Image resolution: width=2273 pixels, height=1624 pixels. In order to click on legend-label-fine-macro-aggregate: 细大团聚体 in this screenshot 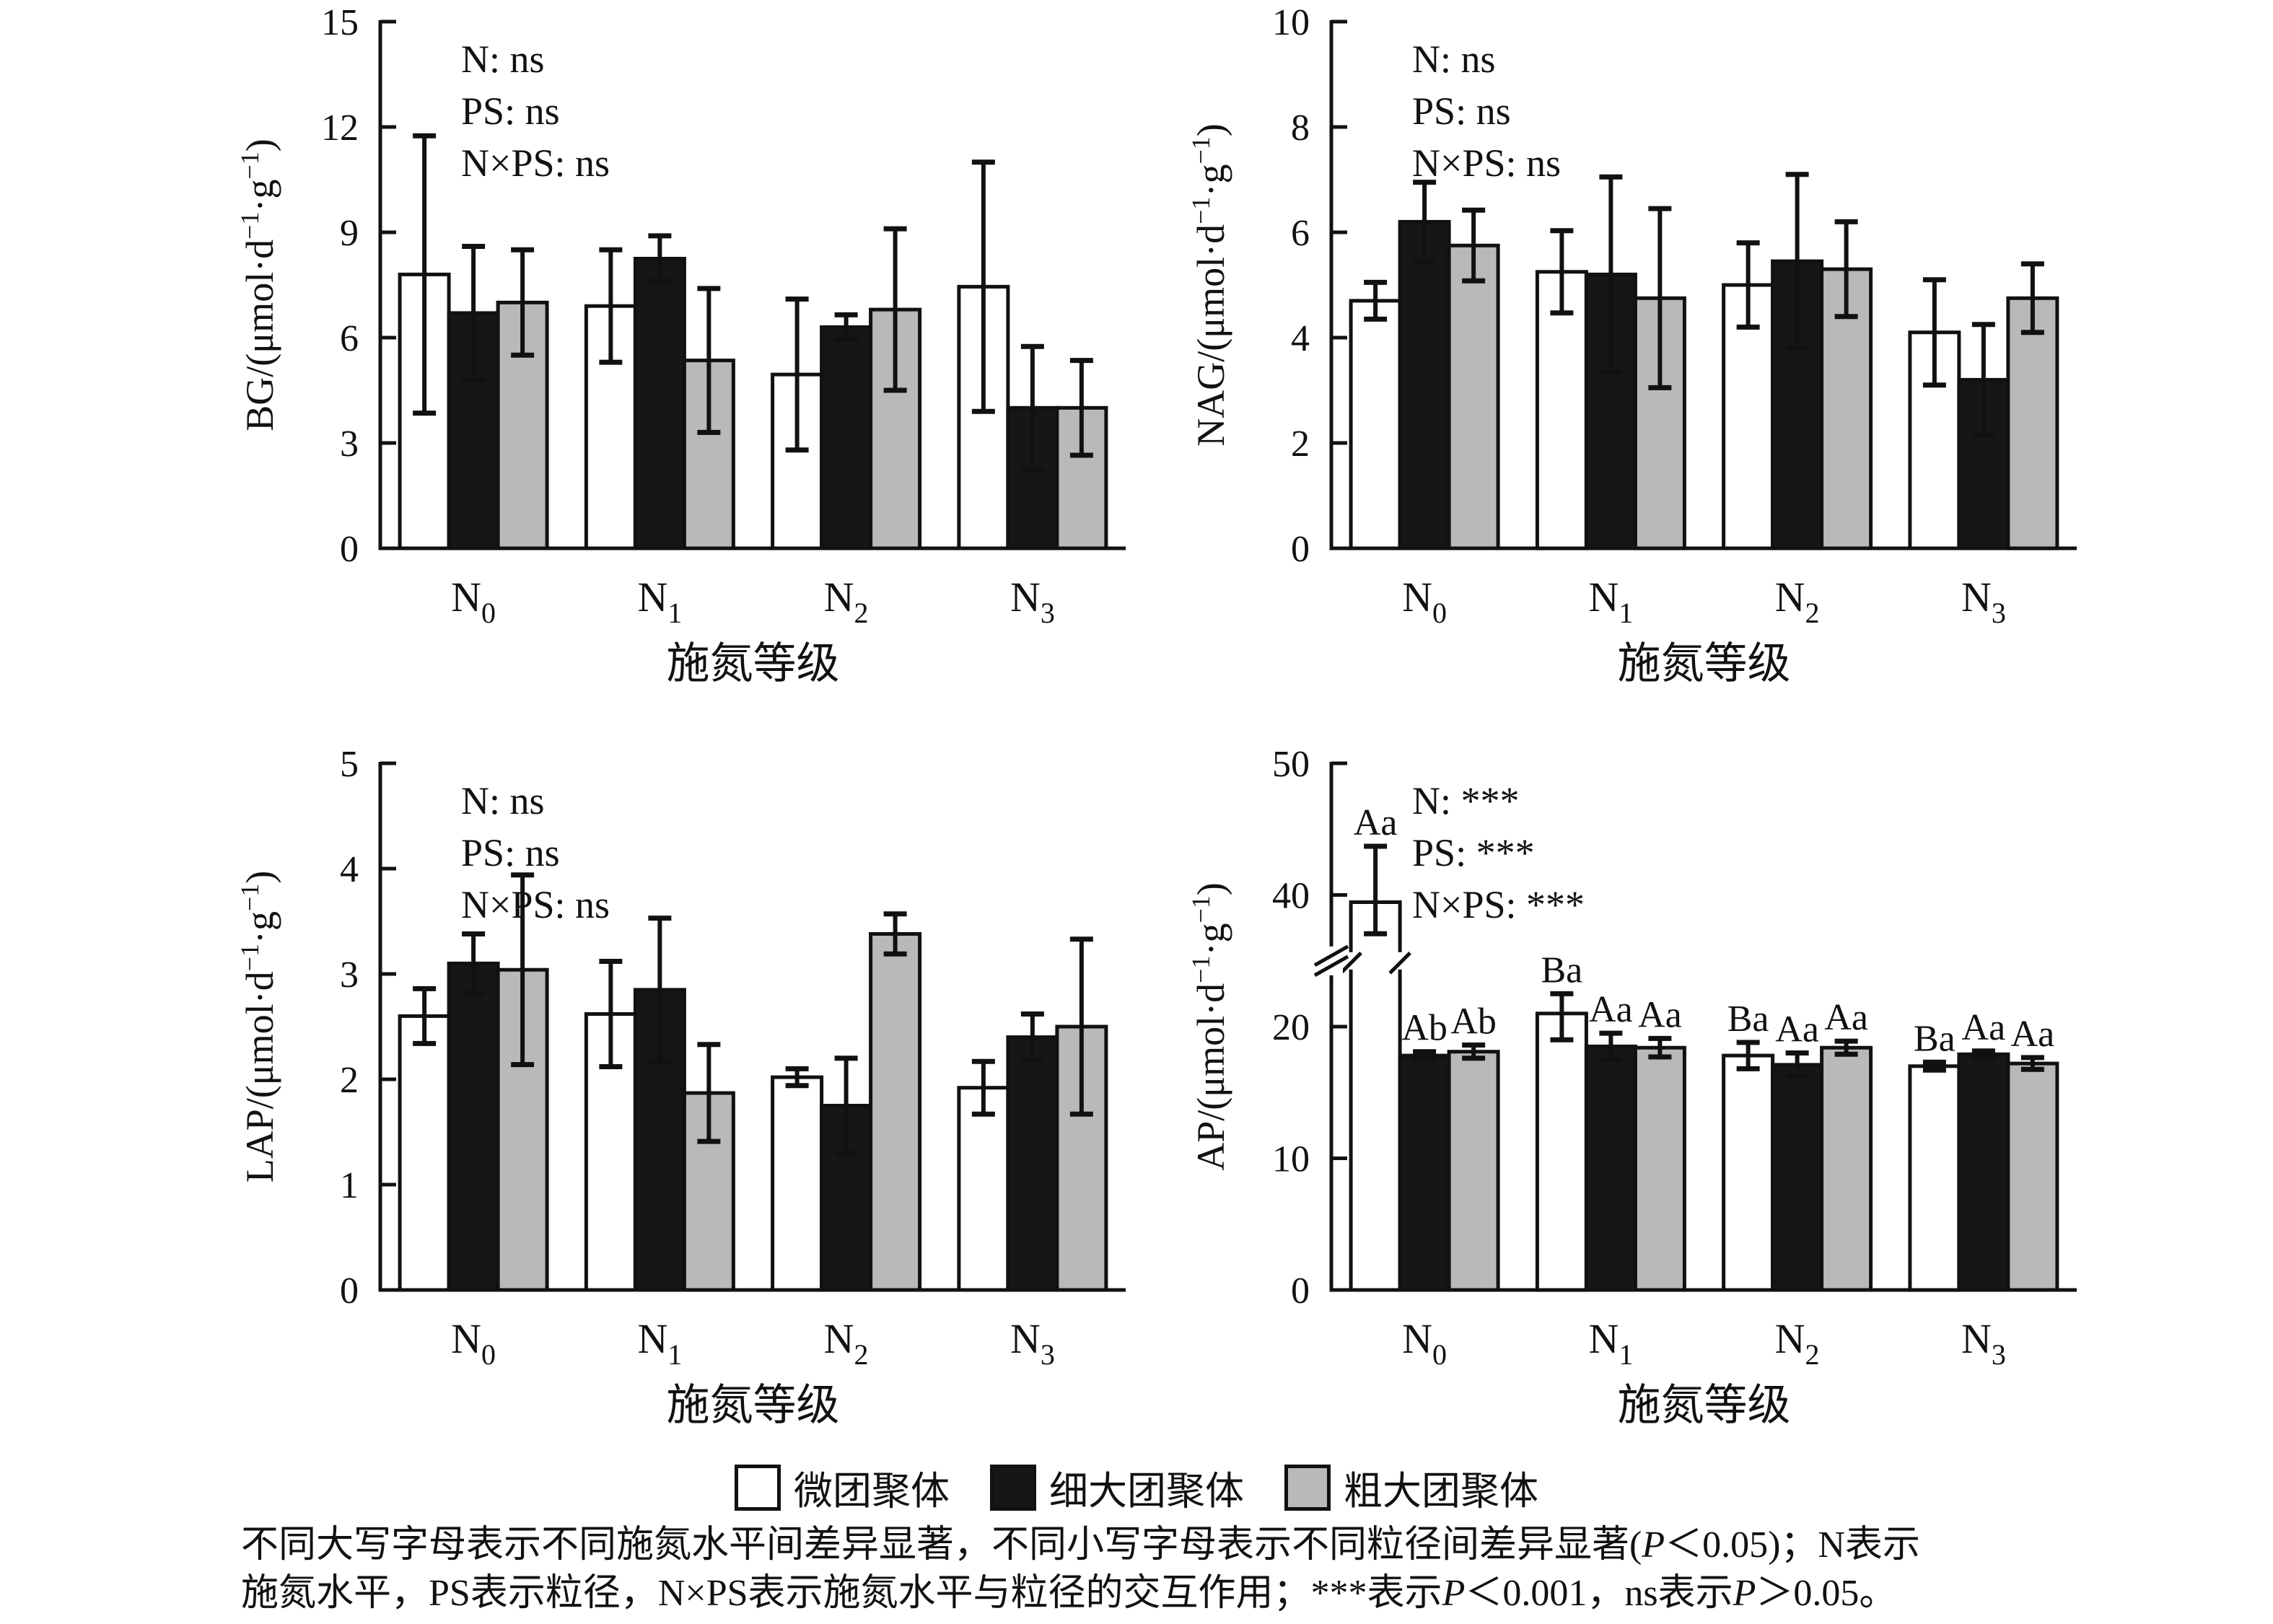, I will do `click(1146, 1491)`.